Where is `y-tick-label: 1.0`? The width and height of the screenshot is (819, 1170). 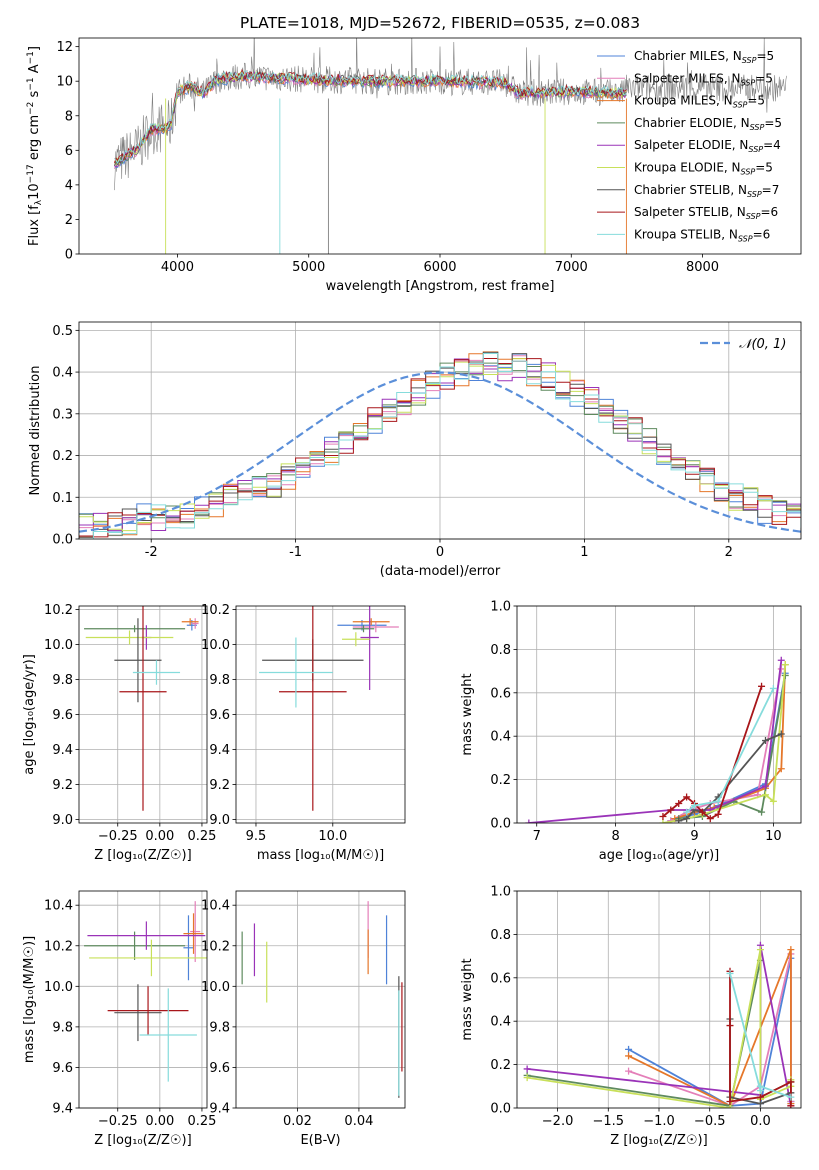
y-tick-label: 1.0 is located at coordinates (500, 892).